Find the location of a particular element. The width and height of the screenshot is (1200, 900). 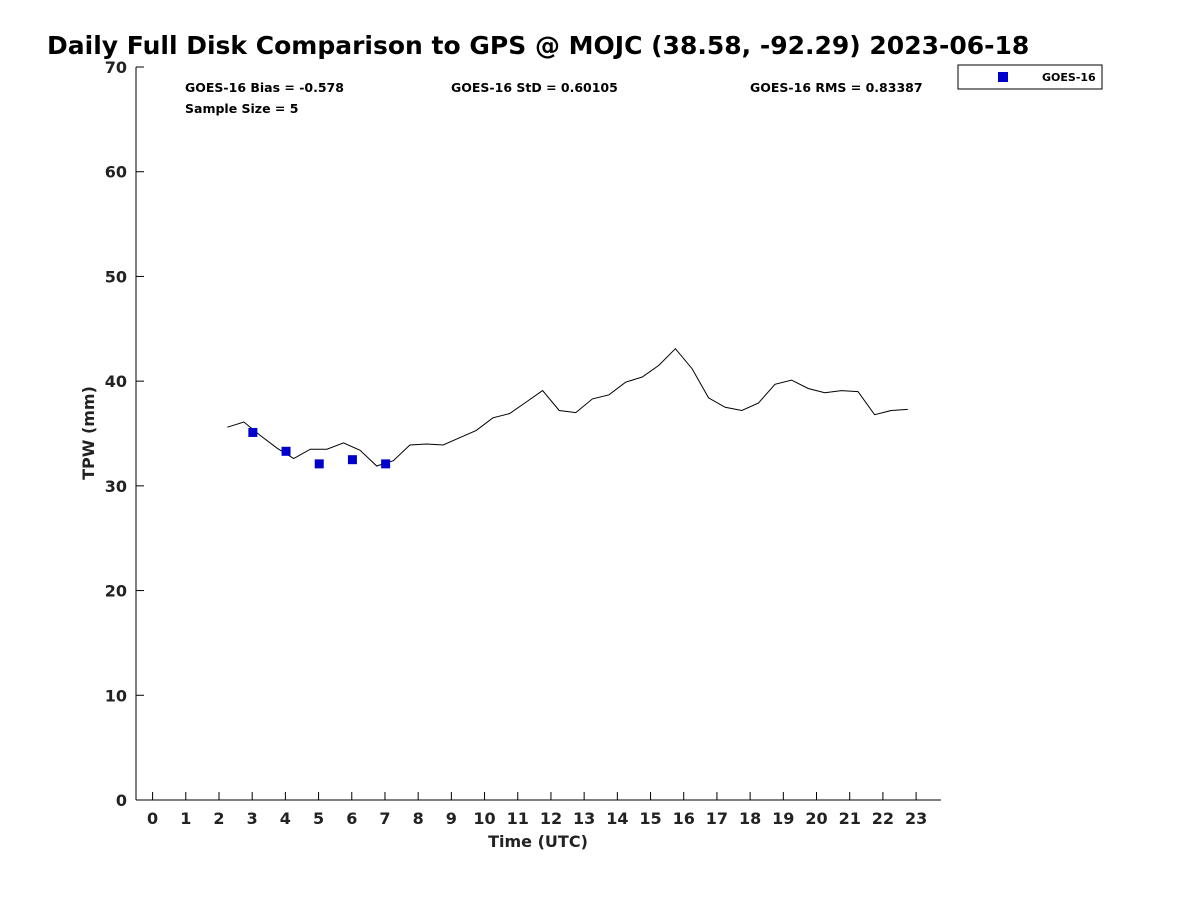

std-annotation: GOES-16 StD = 0.60105 is located at coordinates (534, 87).